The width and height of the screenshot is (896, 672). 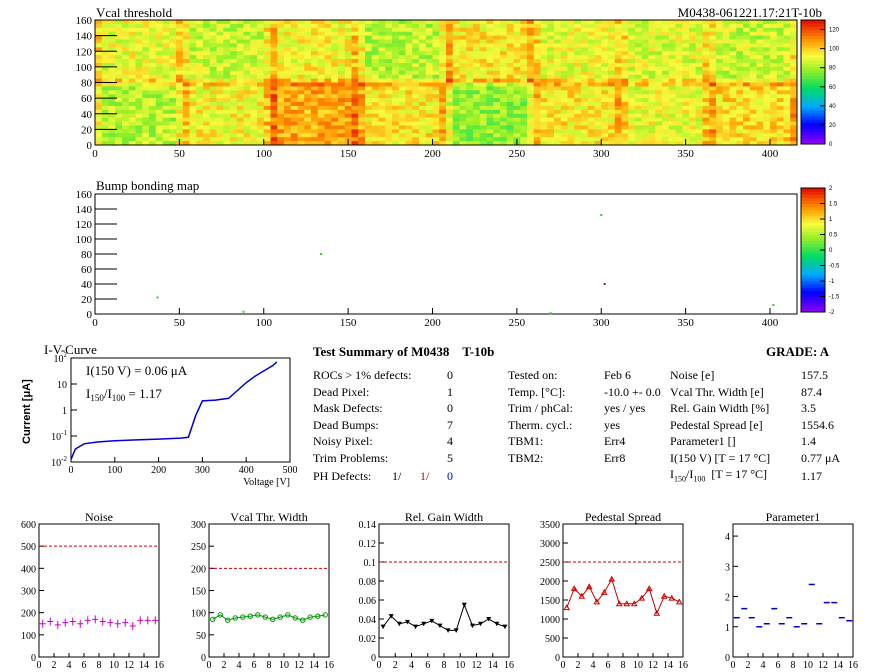 I want to click on roc-x-tick-label: 0, so click(x=209, y=665).